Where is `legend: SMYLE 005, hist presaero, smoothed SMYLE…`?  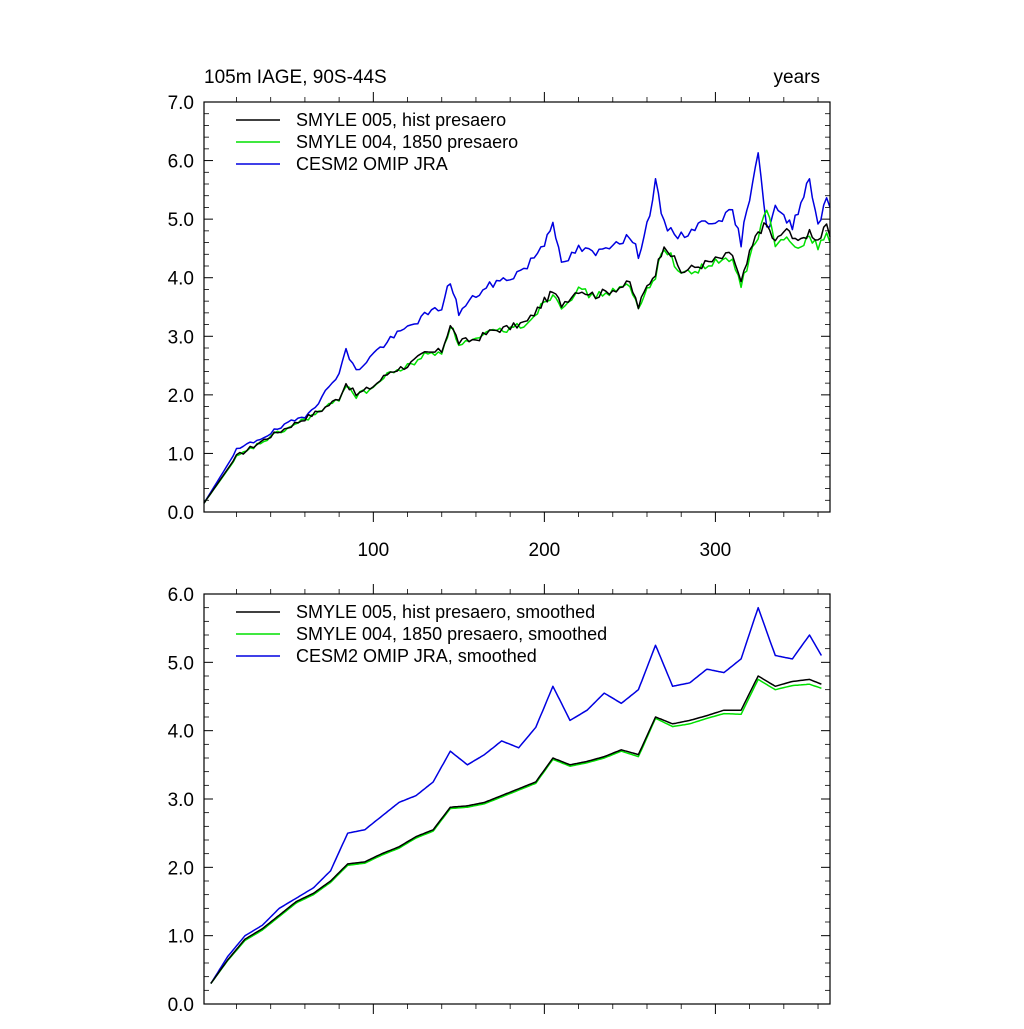 legend: SMYLE 005, hist presaero, smoothed SMYLE… is located at coordinates (421, 634).